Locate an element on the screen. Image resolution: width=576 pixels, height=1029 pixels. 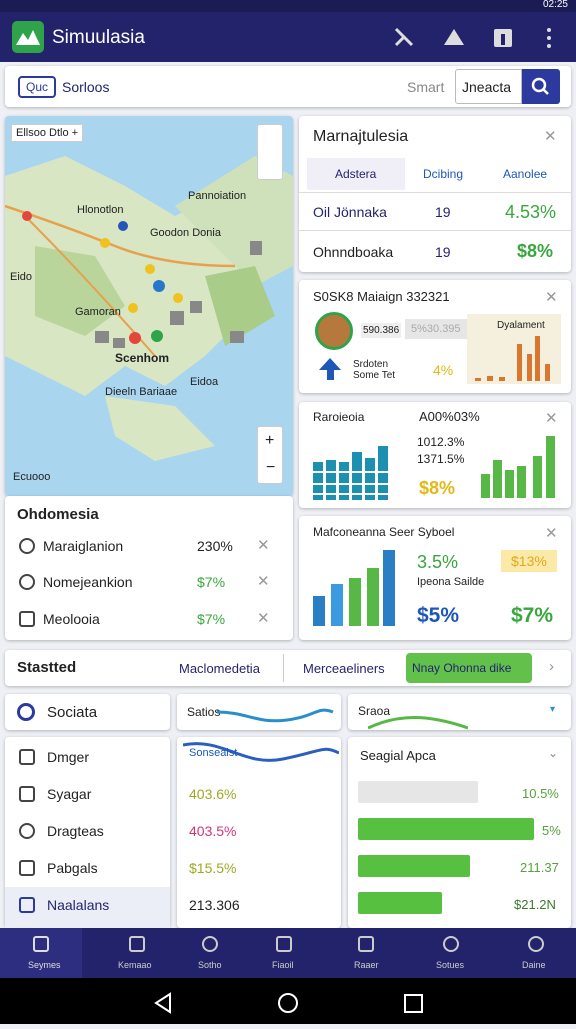
card-title: Raroieoia is located at coordinates (339, 417).